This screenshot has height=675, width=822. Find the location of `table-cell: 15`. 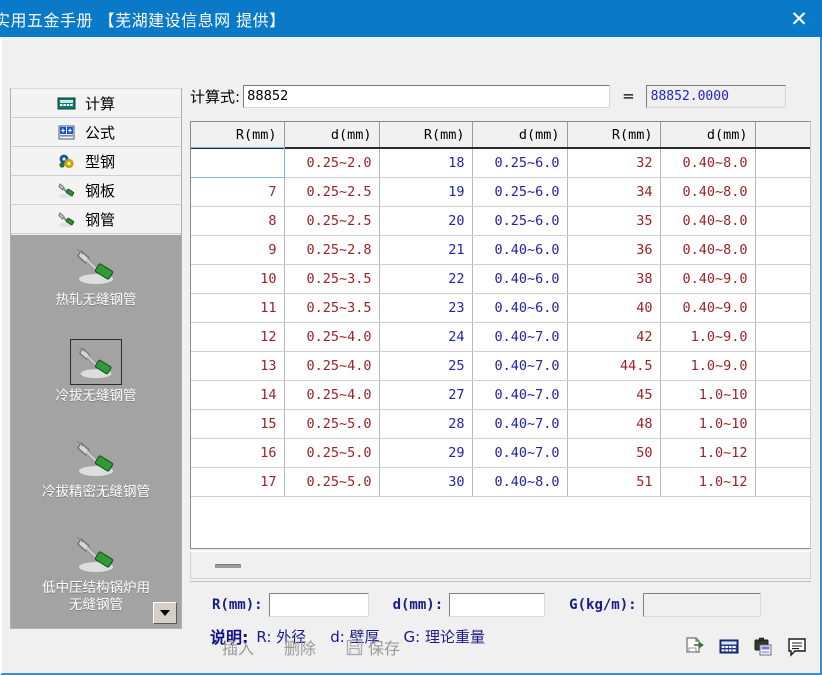

table-cell: 15 is located at coordinates (238, 424).